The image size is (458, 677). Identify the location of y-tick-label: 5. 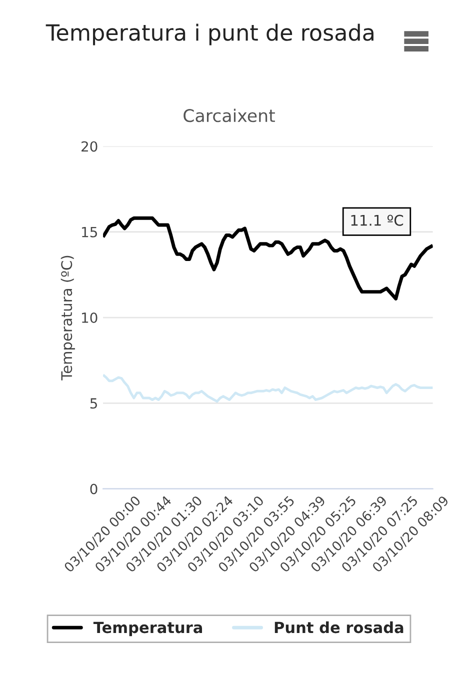
(93, 403).